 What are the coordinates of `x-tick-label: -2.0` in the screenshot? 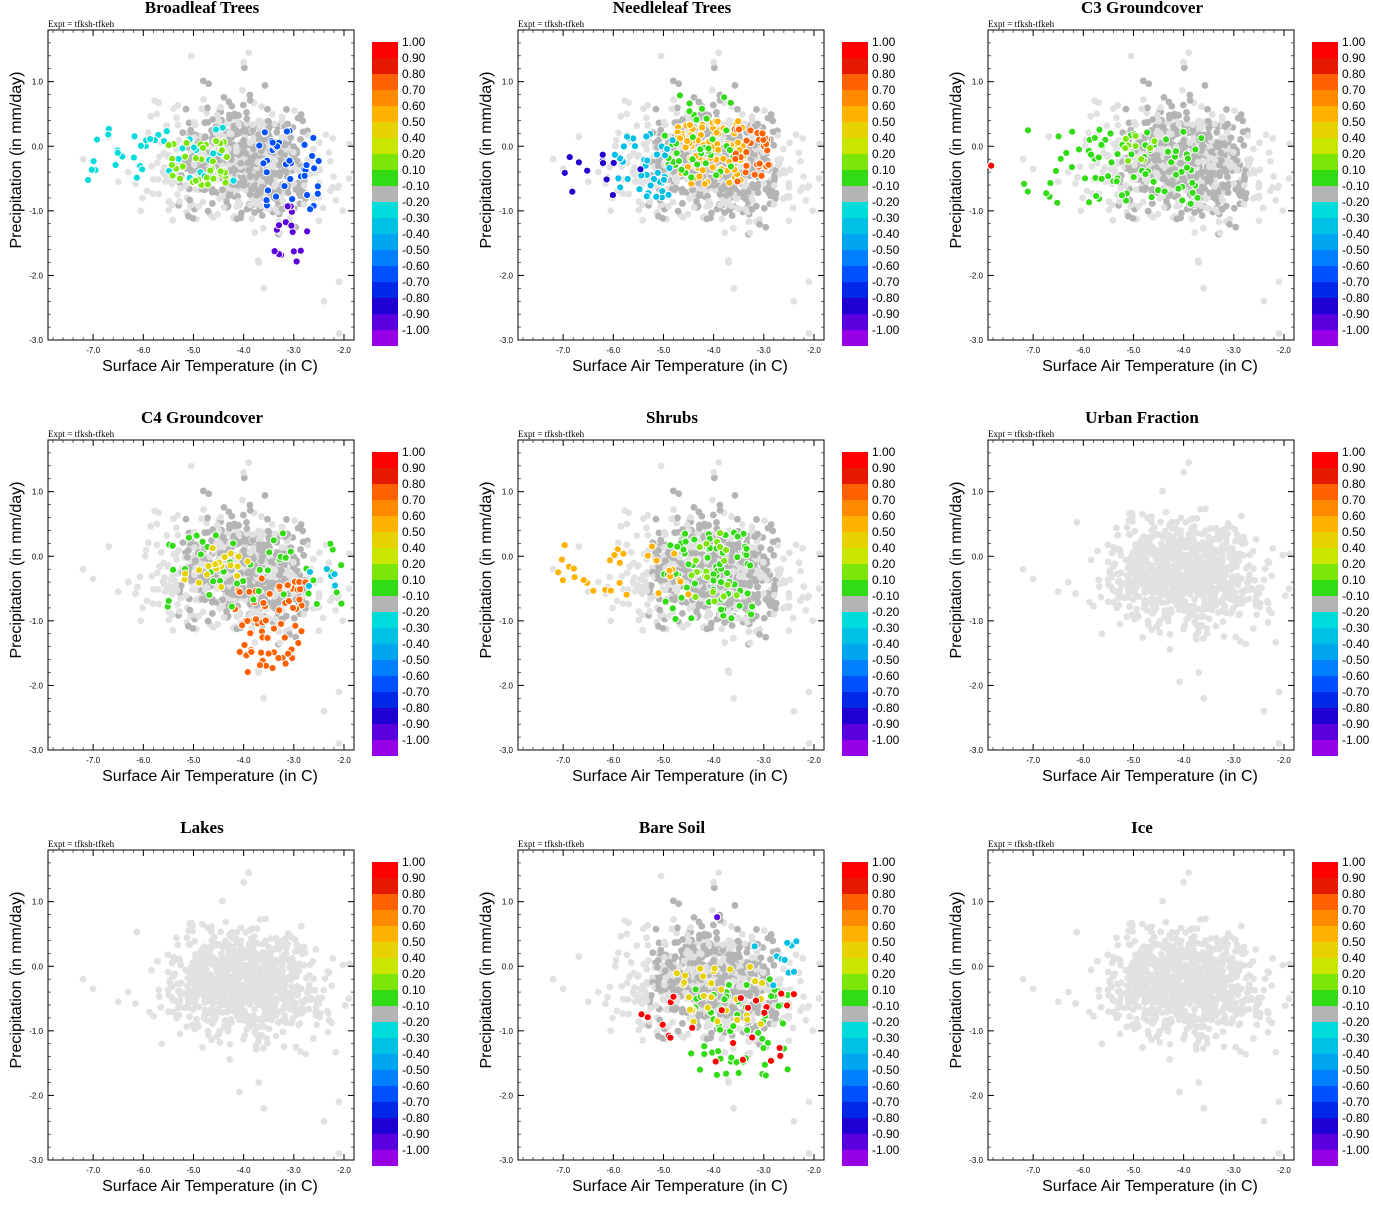 It's located at (344, 350).